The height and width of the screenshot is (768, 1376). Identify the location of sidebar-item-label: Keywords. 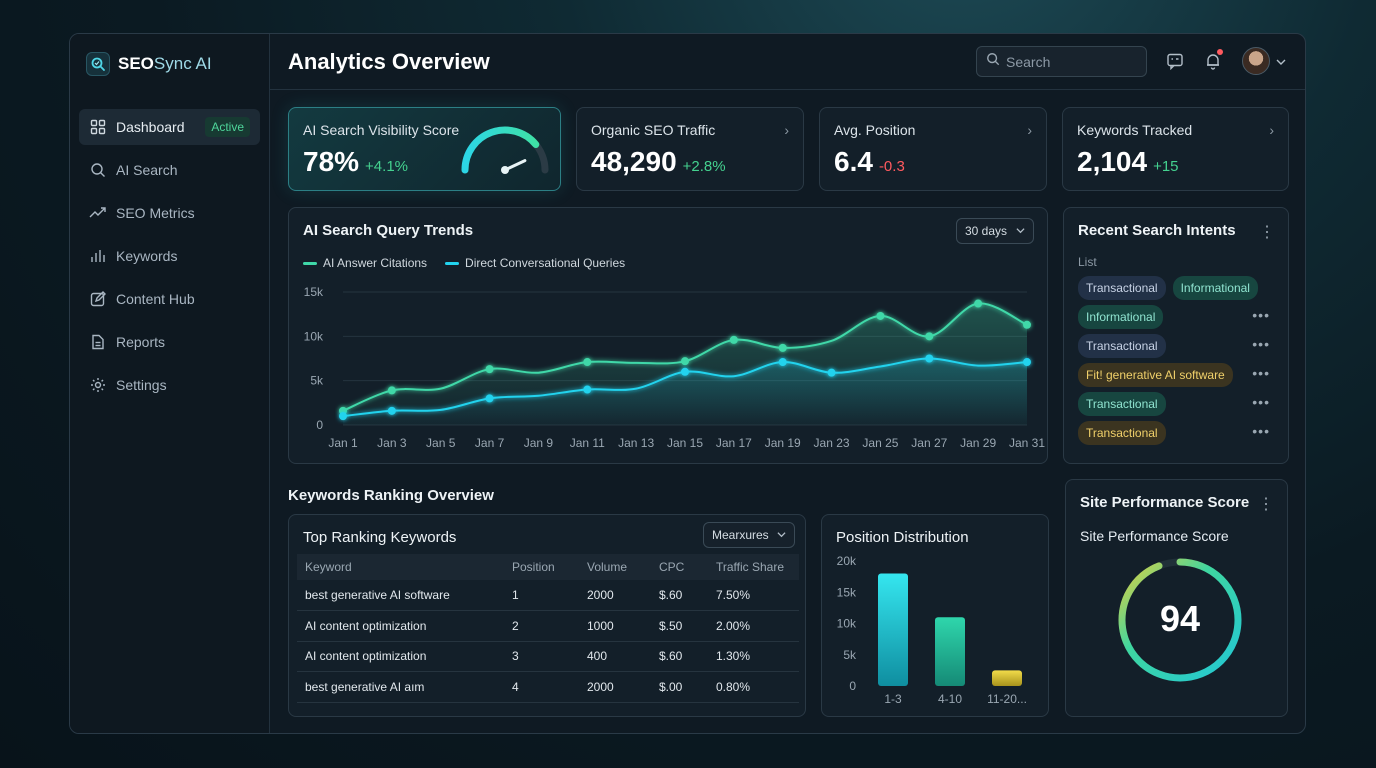
(147, 256).